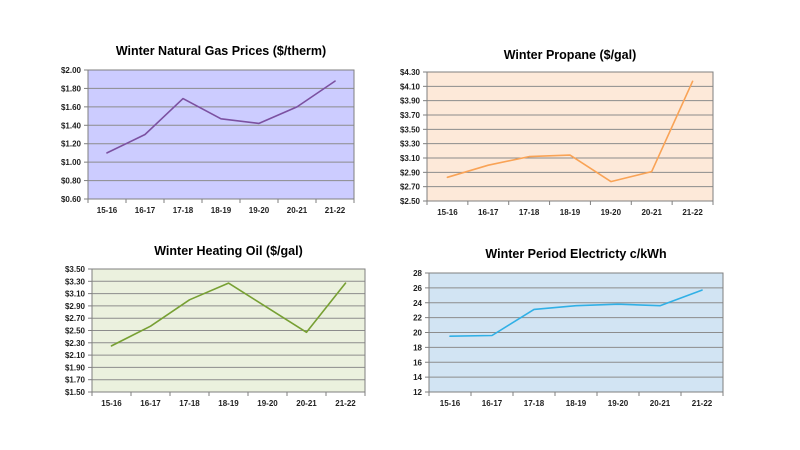  Describe the element at coordinates (221, 51) in the screenshot. I see `chart-title: Winter Natural Gas Prices ($/therm)` at that location.